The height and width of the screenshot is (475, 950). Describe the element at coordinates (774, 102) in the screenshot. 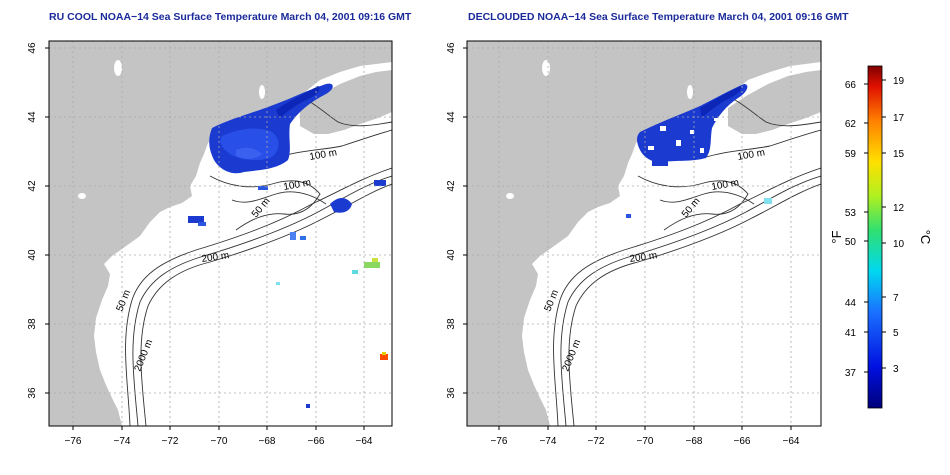

I see `right-nova-scotia` at that location.